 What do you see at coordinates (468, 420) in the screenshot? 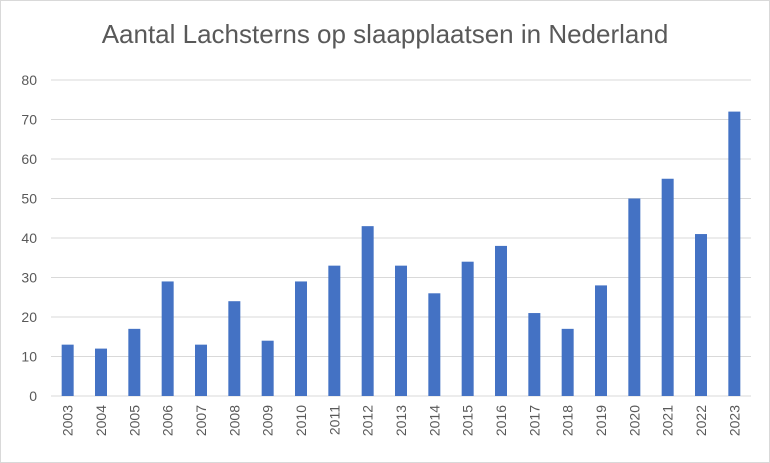
I see `x-tick-label: 2015` at bounding box center [468, 420].